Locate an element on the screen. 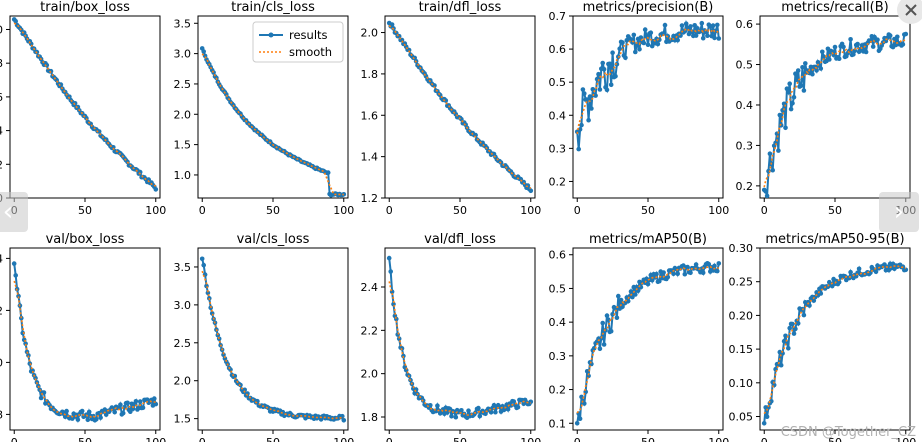 The height and width of the screenshot is (442, 922). y-tick-label: 1.8 is located at coordinates (1, 63).